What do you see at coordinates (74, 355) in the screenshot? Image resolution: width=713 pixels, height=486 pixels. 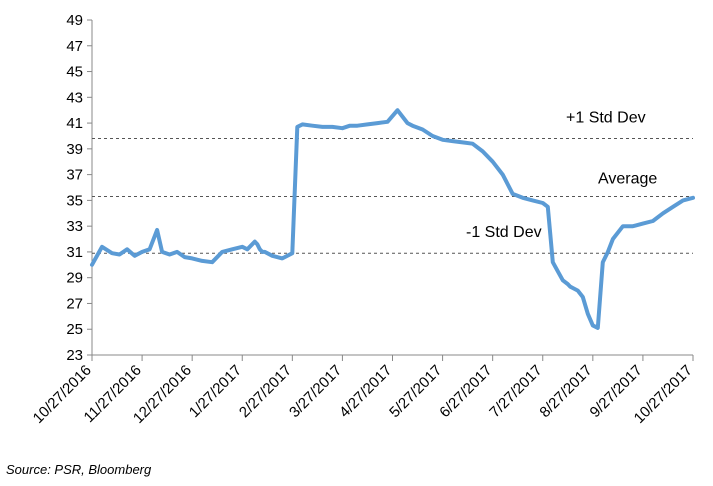 I see `y-tick-label: 23` at bounding box center [74, 355].